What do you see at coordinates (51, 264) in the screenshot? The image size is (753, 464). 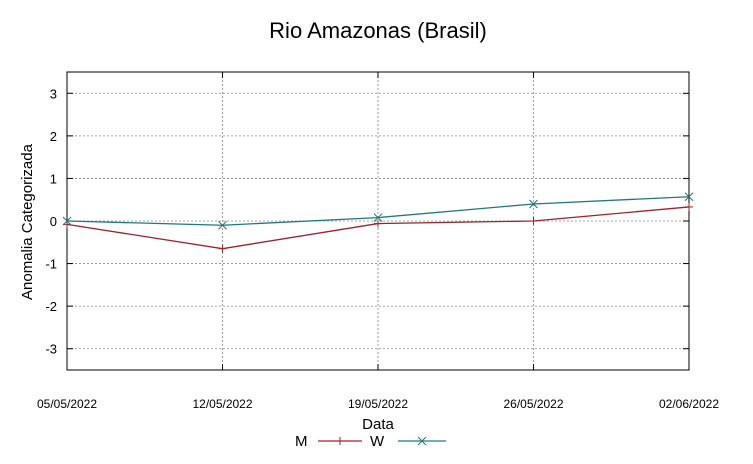 I see `y-tick-label: -1` at bounding box center [51, 264].